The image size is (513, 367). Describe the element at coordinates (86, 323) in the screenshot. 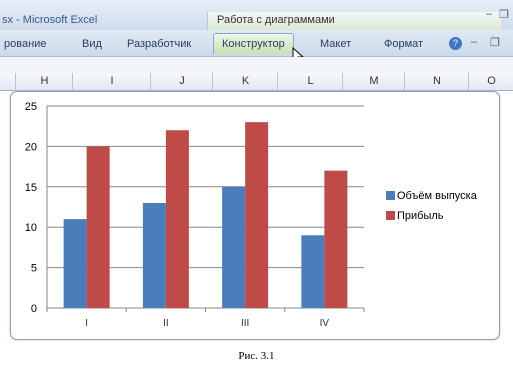

I see `x-tick-label: I` at that location.